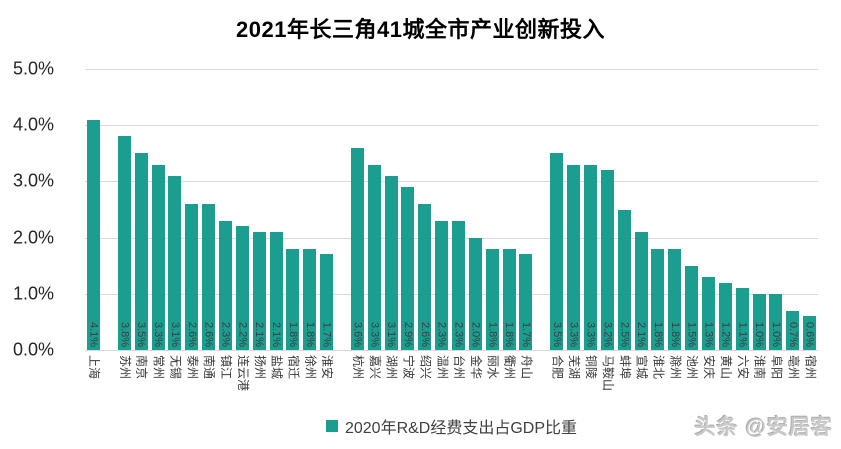  What do you see at coordinates (424, 224) in the screenshot?
I see `bar-slot: 2.6% 绍兴` at bounding box center [424, 224].